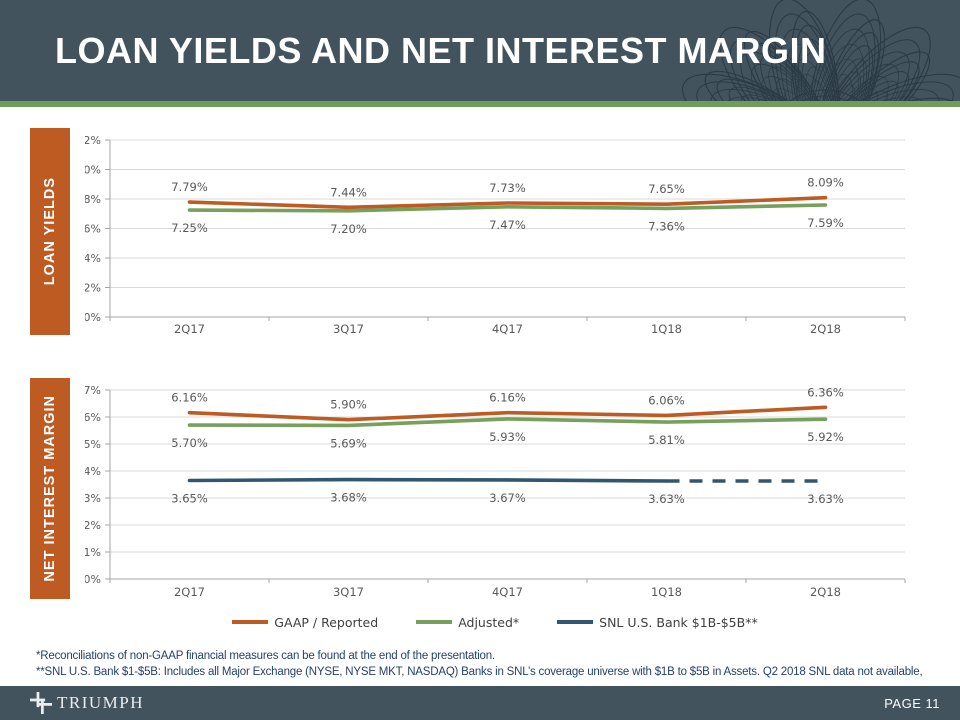 The width and height of the screenshot is (960, 720). What do you see at coordinates (480, 104) in the screenshot?
I see `accent-divider` at bounding box center [480, 104].